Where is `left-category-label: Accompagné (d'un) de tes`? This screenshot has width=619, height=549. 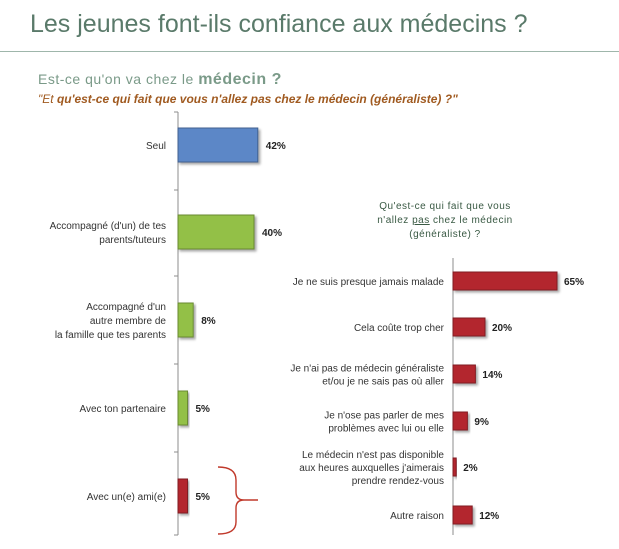 left-category-label: Accompagné (d'un) de tes is located at coordinates (108, 226).